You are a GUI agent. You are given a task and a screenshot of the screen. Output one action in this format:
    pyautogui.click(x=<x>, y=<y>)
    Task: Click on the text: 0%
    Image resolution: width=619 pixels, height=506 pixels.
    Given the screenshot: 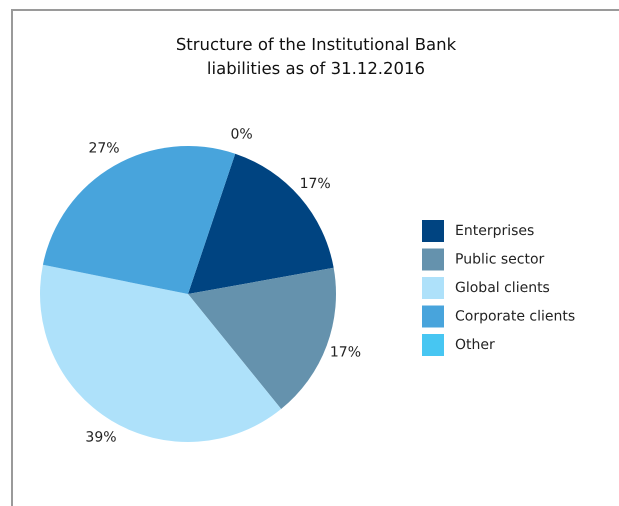 What is the action you would take?
    pyautogui.click(x=241, y=134)
    